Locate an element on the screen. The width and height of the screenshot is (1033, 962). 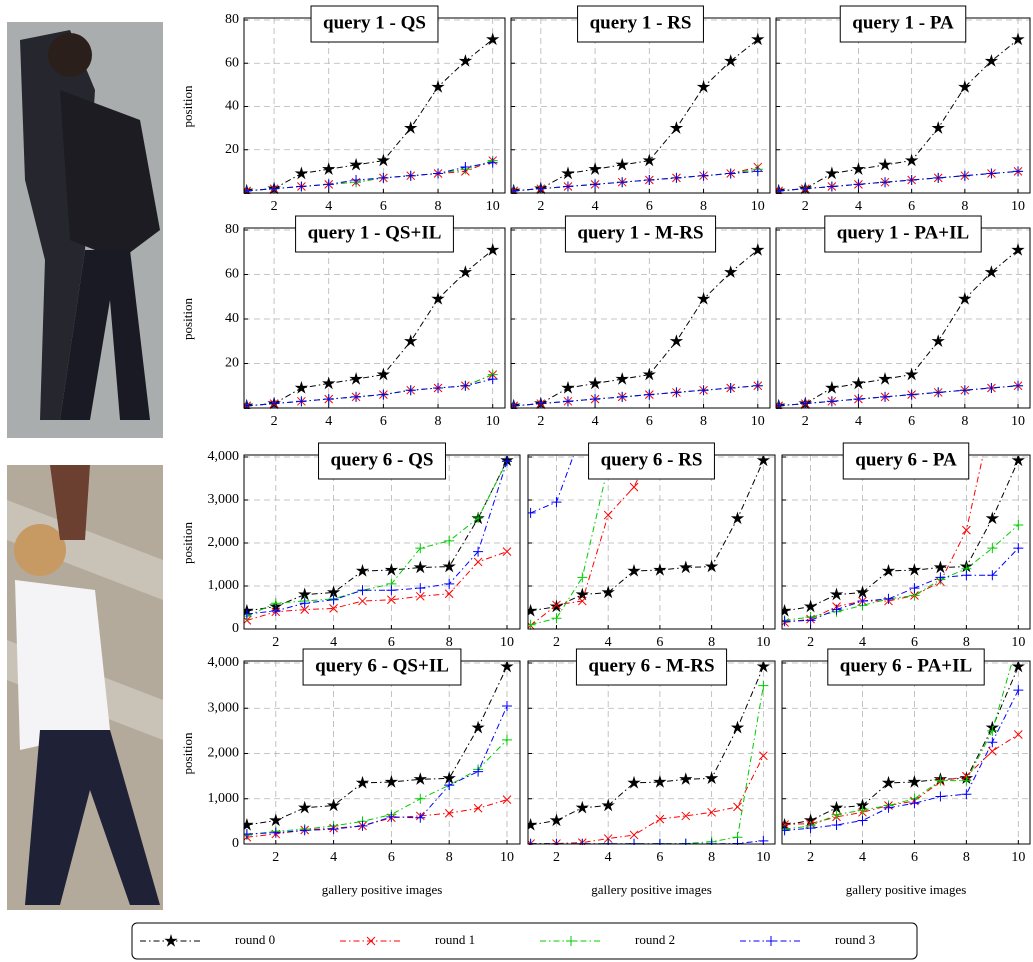
chart-title: query 6 - PA+IL is located at coordinates (906, 665).